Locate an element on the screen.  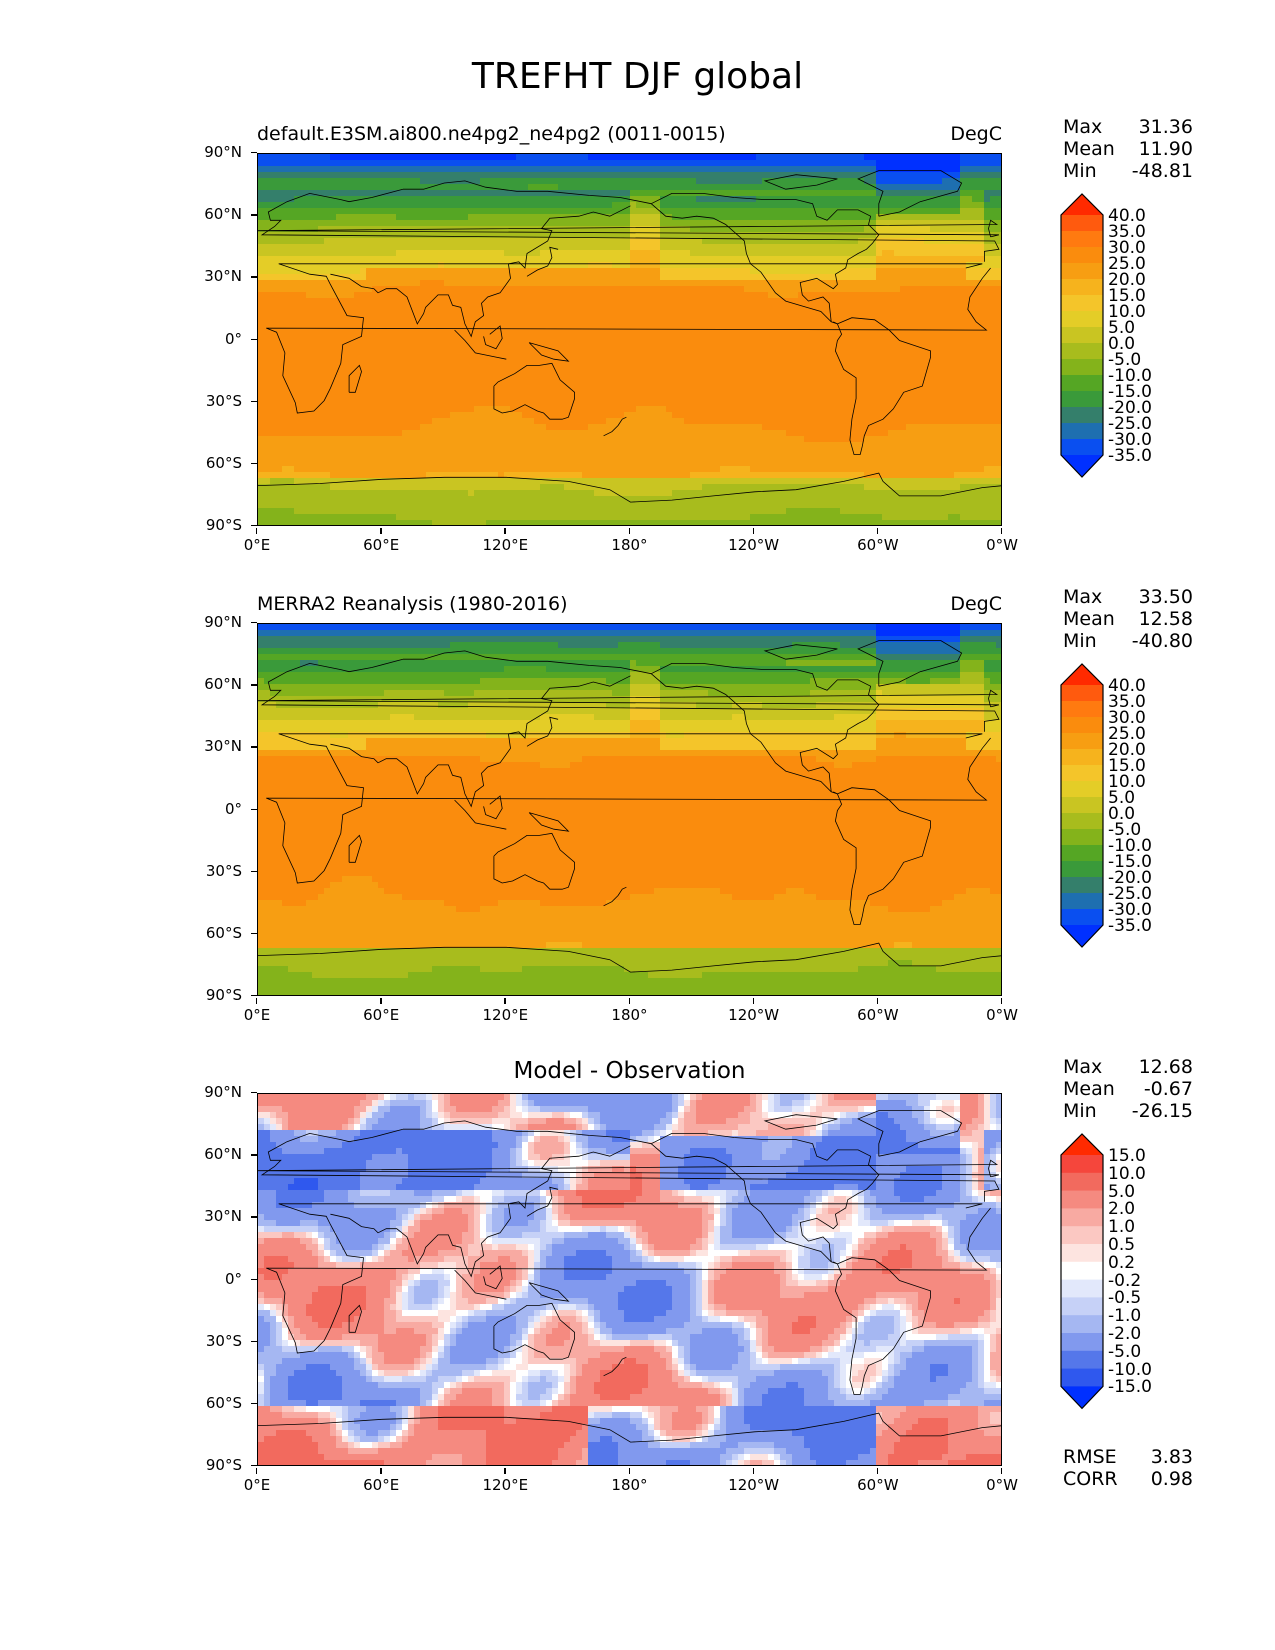
panel1-units: DegC is located at coordinates (976, 134).